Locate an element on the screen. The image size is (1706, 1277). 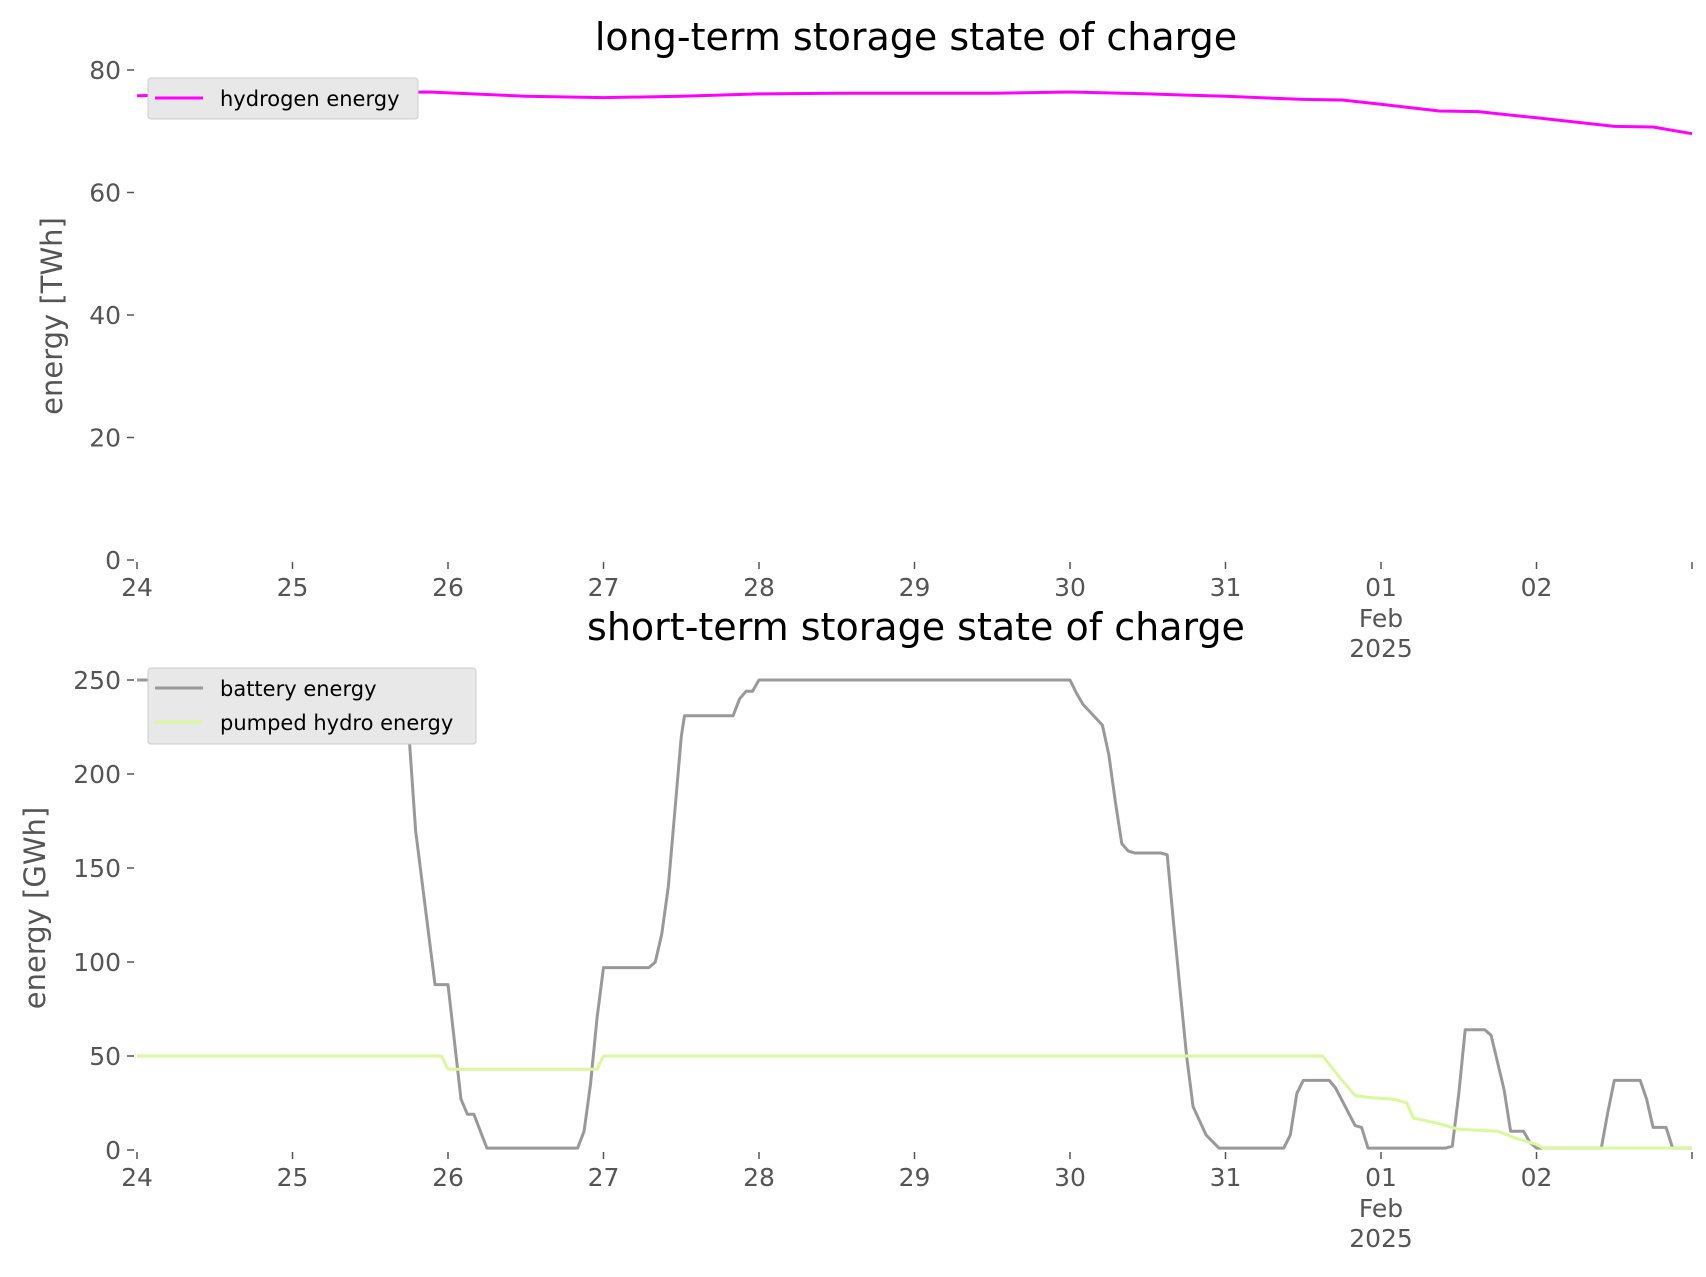
short-term-y-tick-label: 200 is located at coordinates (97, 774).